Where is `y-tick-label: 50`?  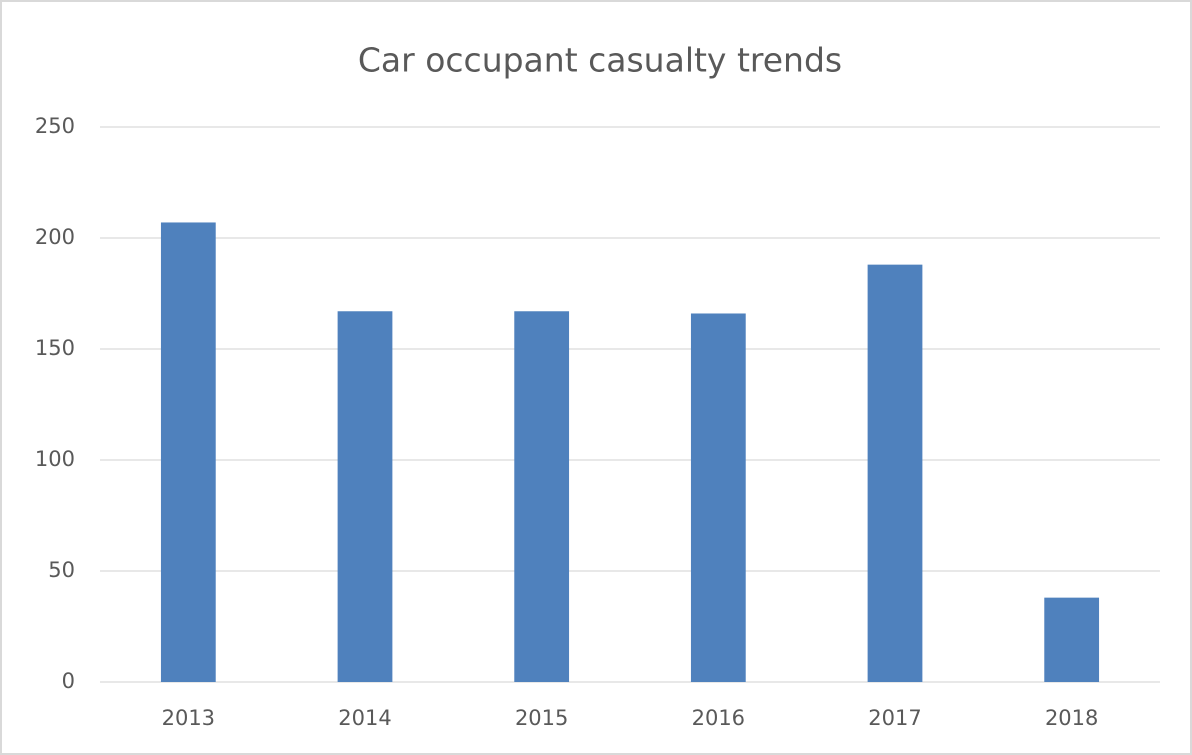
y-tick-label: 50 is located at coordinates (61, 570).